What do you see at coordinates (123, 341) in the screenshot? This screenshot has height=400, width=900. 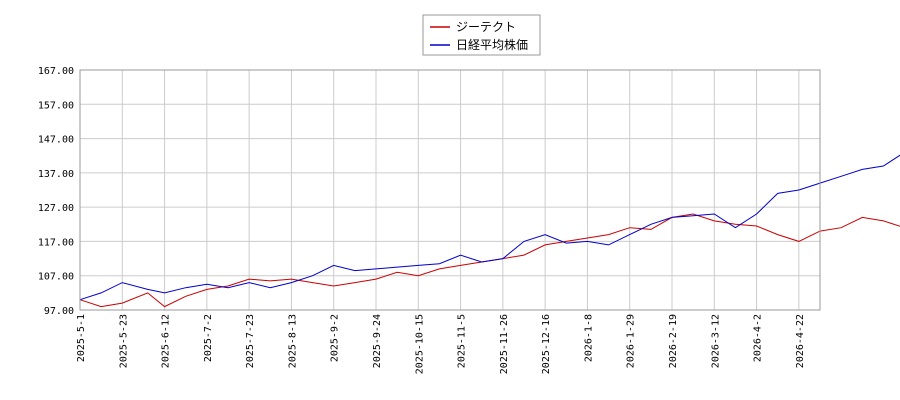 I see `x-tick-label: 2025-5-23` at bounding box center [123, 341].